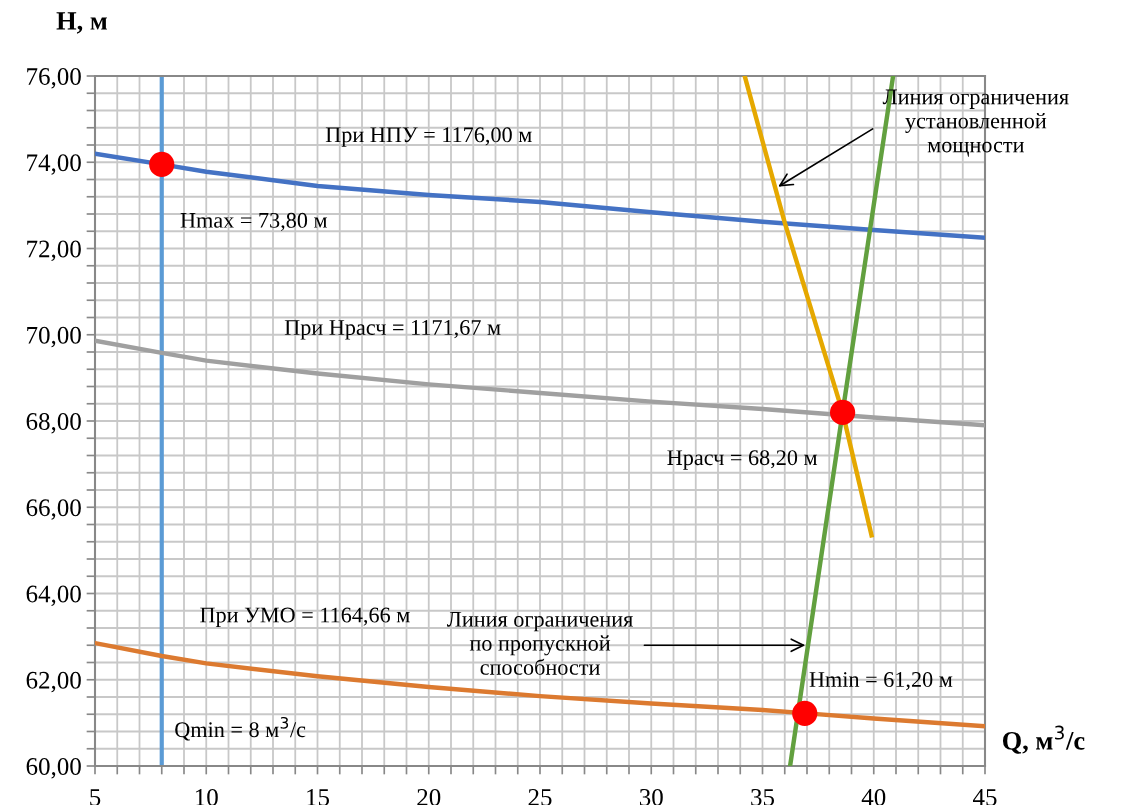 This screenshot has width=1122, height=805. Describe the element at coordinates (651, 796) in the screenshot. I see `x-tick-label: 30` at that location.